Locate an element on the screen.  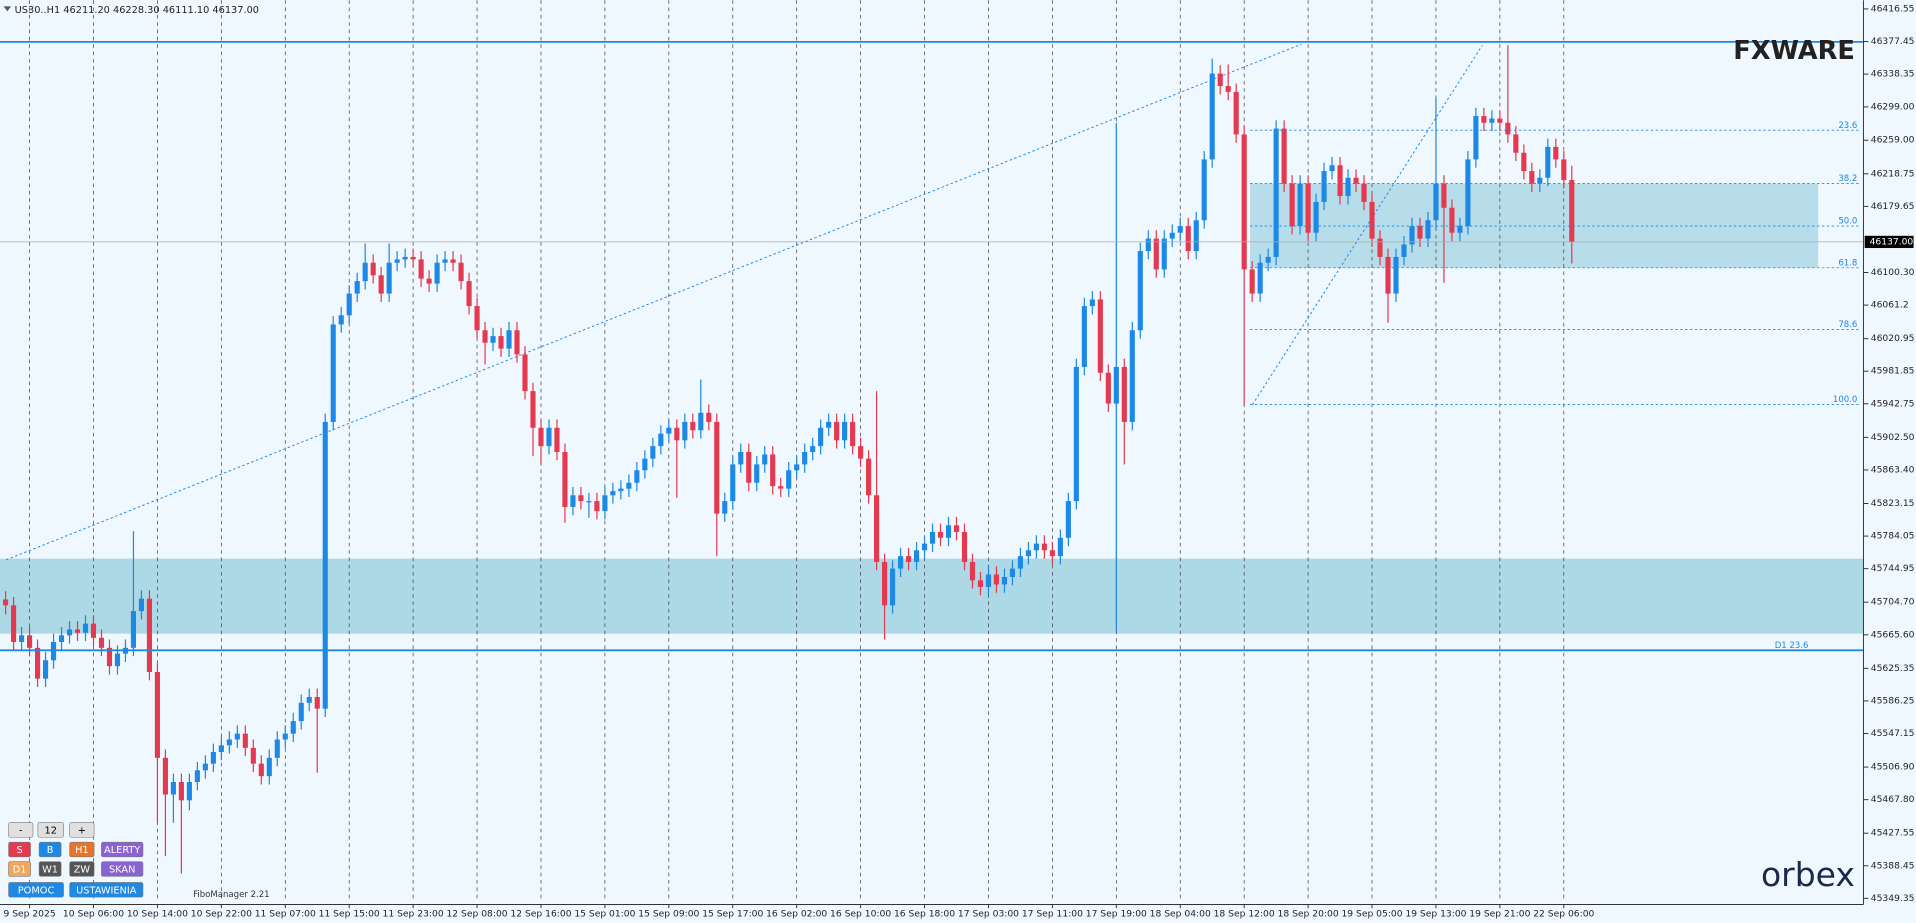
panel-button-label: ZW is located at coordinates (82, 870).